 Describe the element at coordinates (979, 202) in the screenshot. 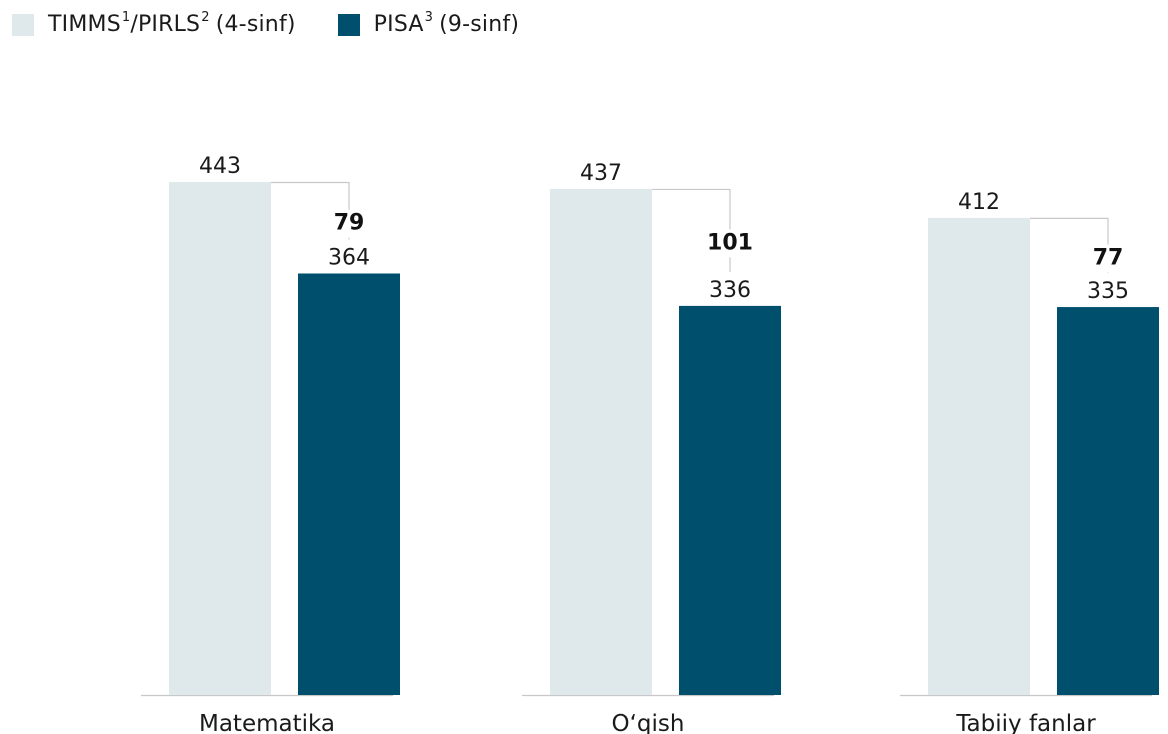

I see `value-label-timms-pirls: 412` at that location.